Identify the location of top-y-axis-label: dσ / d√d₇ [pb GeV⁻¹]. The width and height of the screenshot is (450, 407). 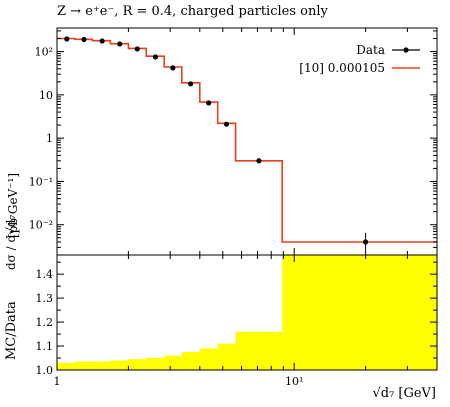
(14, 210).